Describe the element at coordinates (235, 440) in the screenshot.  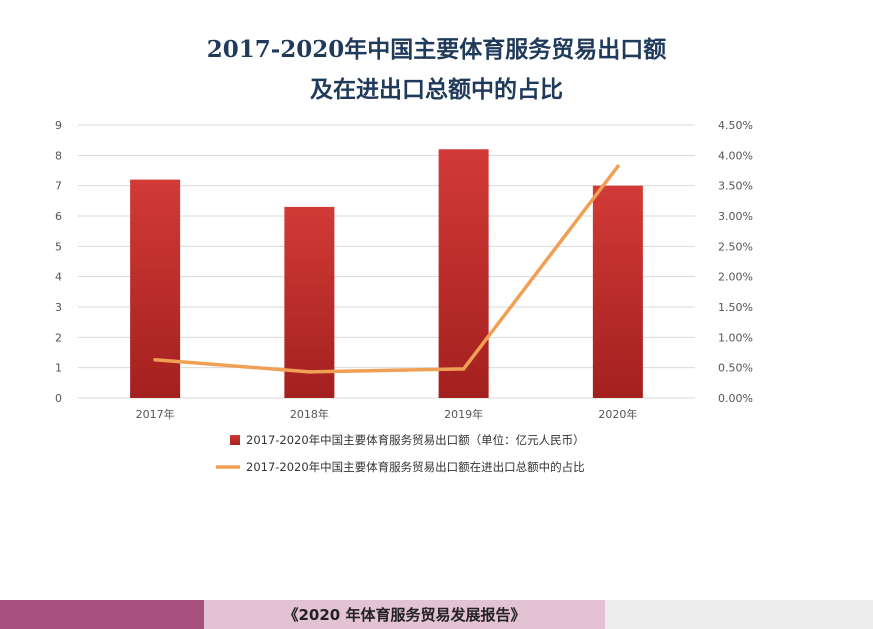
I see `legend-swatch-bar` at that location.